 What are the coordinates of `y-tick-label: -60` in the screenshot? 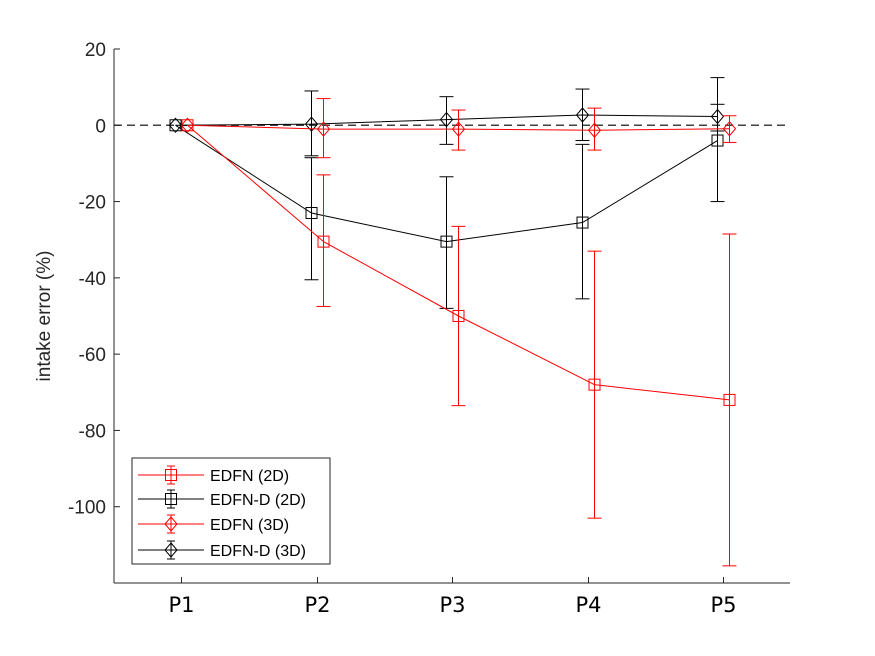 It's located at (92, 355).